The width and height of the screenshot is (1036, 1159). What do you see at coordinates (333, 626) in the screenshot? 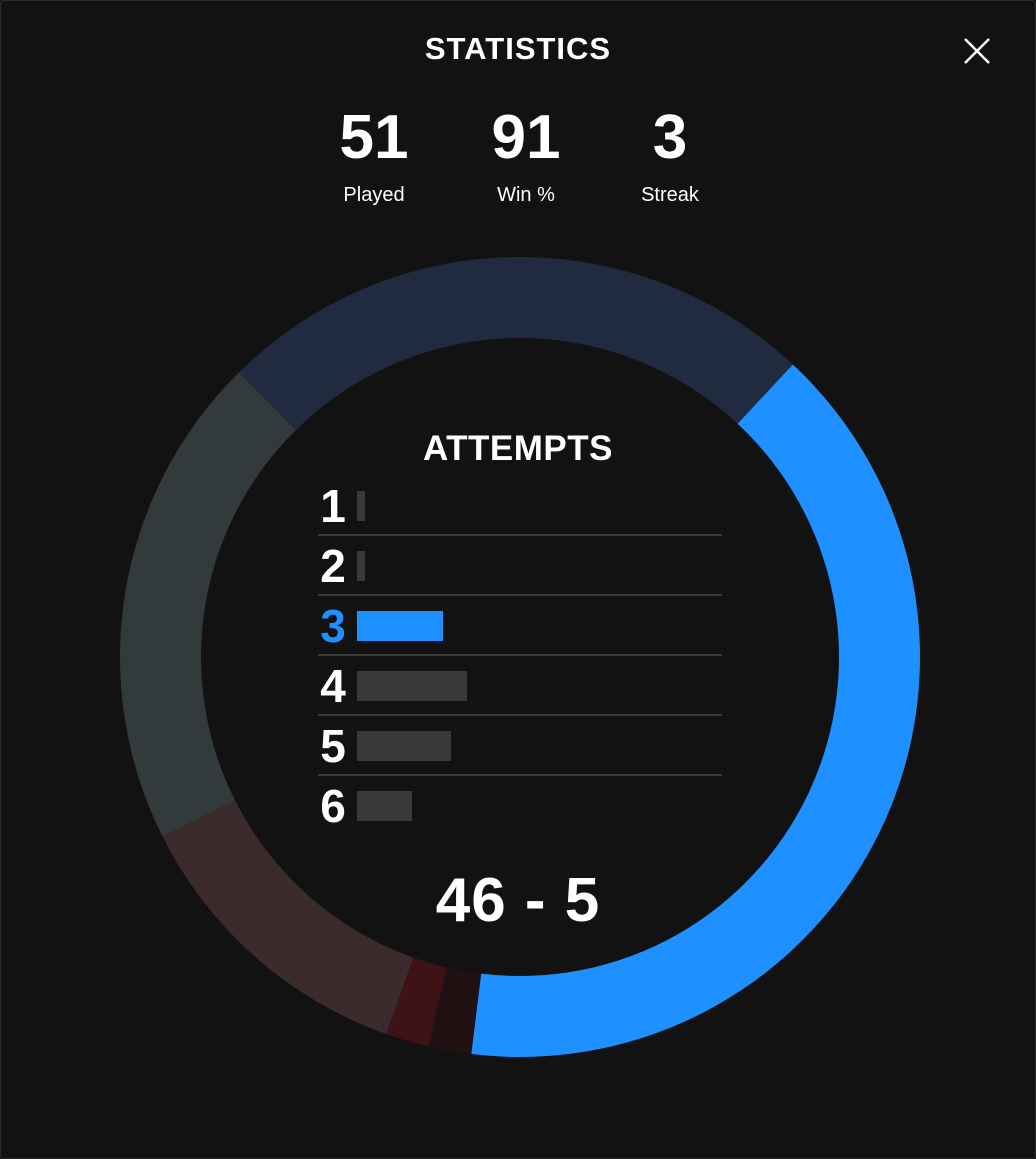
I see `guess-number: 3` at bounding box center [333, 626].